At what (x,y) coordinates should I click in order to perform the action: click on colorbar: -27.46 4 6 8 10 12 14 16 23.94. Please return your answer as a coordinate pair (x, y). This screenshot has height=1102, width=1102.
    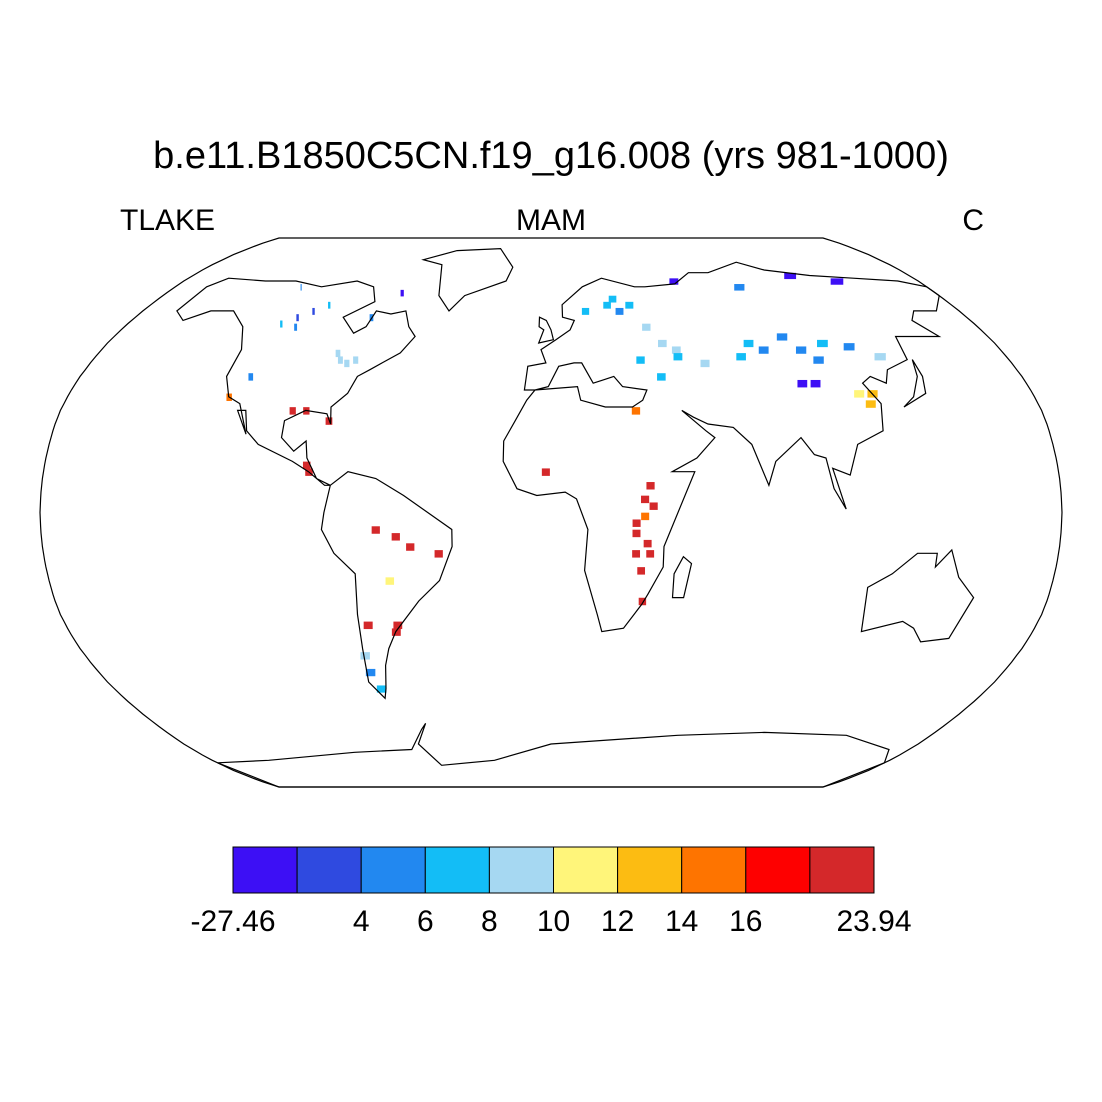
    Looking at the image, I should click on (551, 892).